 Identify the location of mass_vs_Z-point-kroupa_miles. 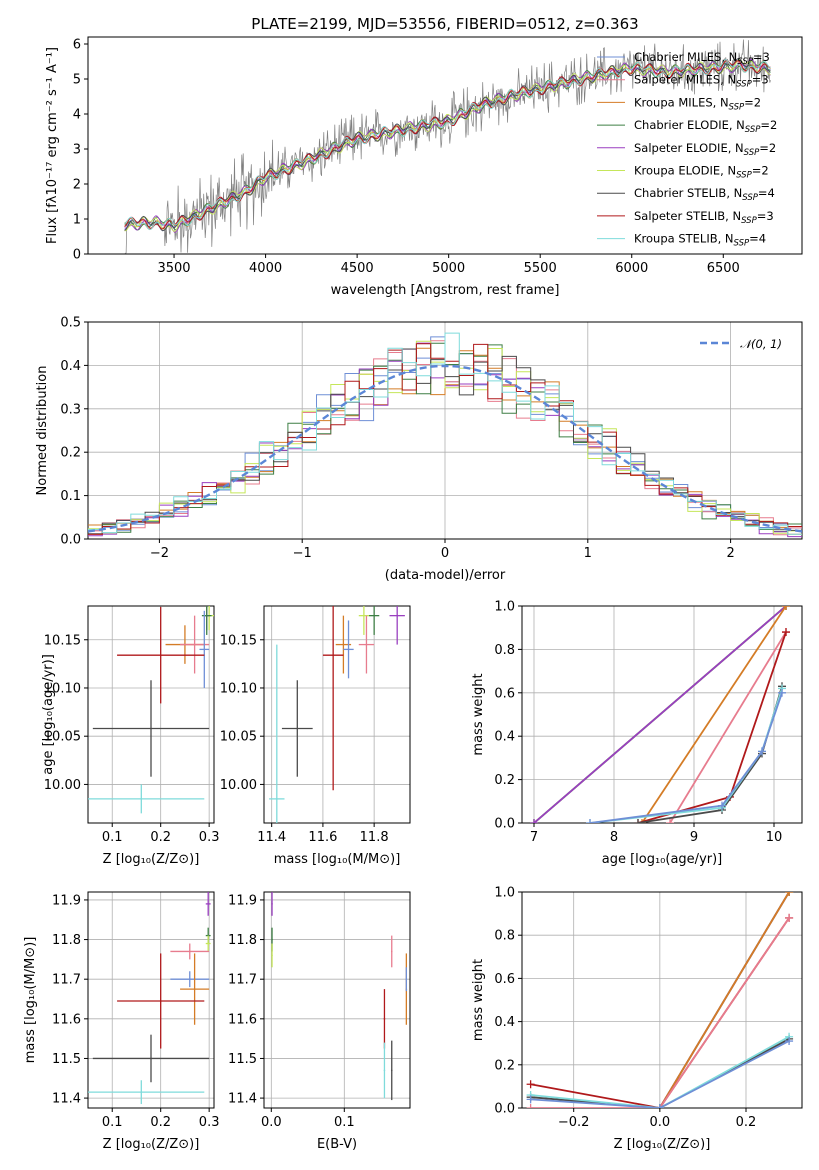
(194, 989).